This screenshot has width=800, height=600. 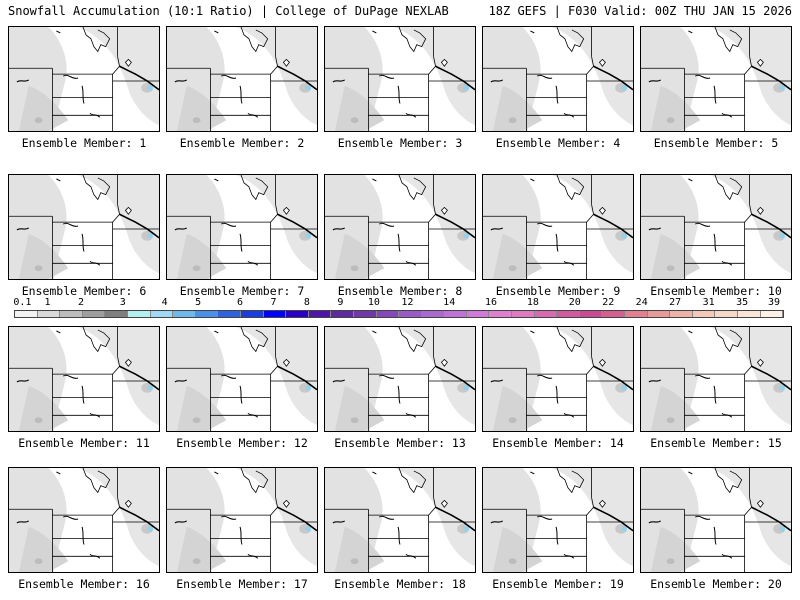 What do you see at coordinates (574, 302) in the screenshot?
I see `colorbar-tick-label: 20` at bounding box center [574, 302].